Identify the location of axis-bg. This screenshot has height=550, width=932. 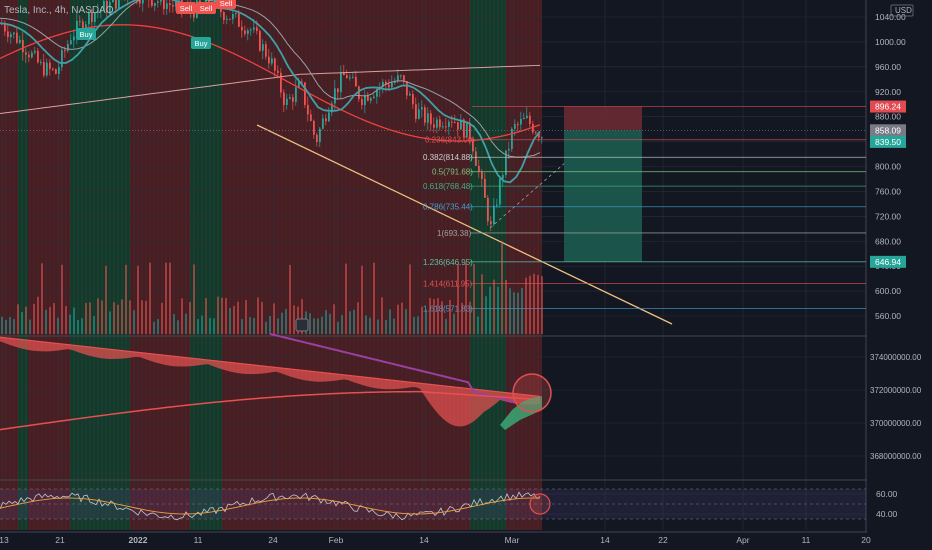
(899, 275).